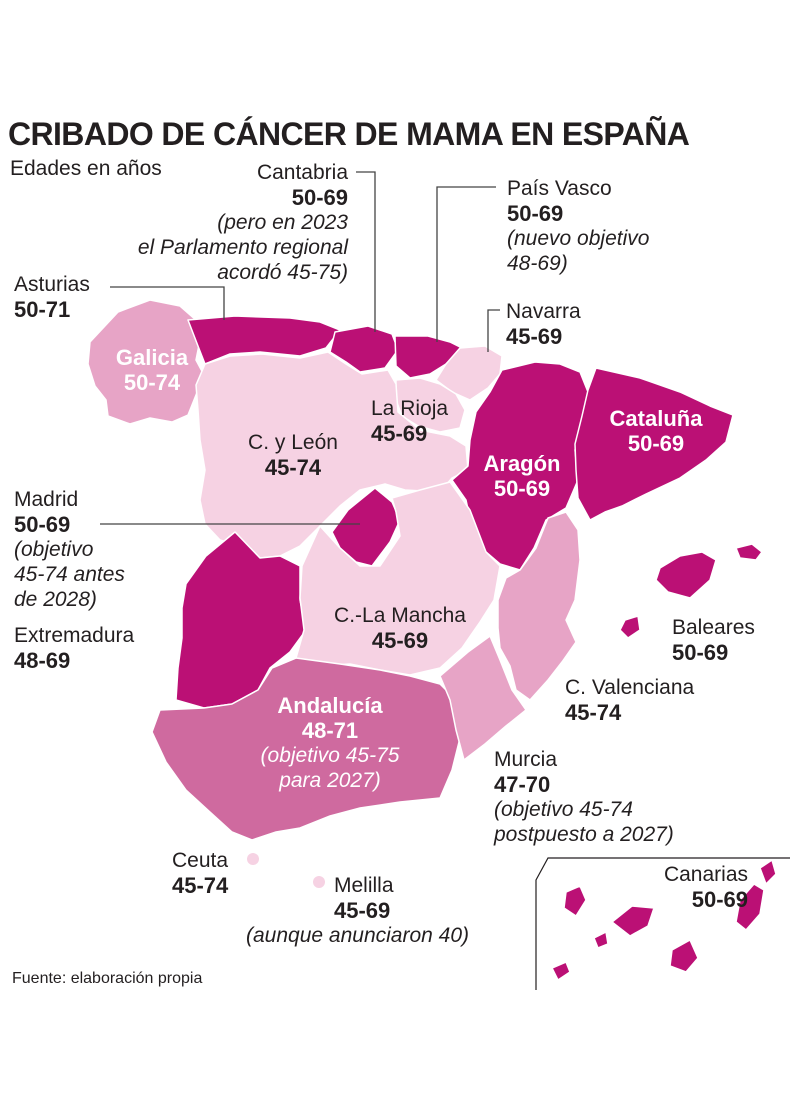 This screenshot has height=1116, width=800. Describe the element at coordinates (107, 978) in the screenshot. I see `source-note: Fuente: elaboración propia` at that location.